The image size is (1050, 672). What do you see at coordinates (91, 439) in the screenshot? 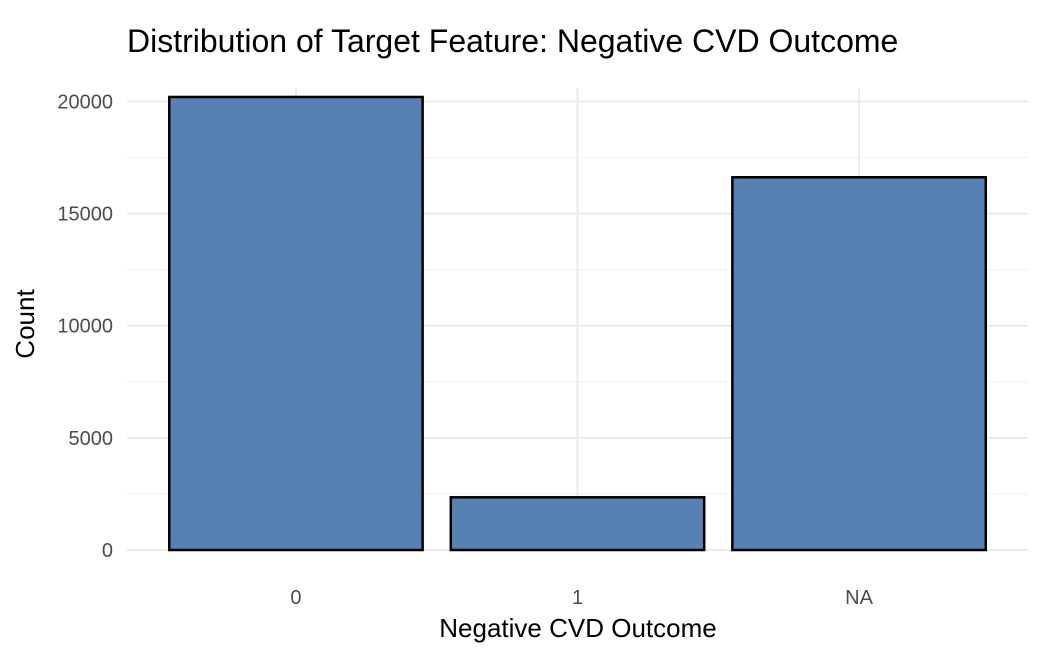
I see `y-tick-label: 5000` at bounding box center [91, 439].